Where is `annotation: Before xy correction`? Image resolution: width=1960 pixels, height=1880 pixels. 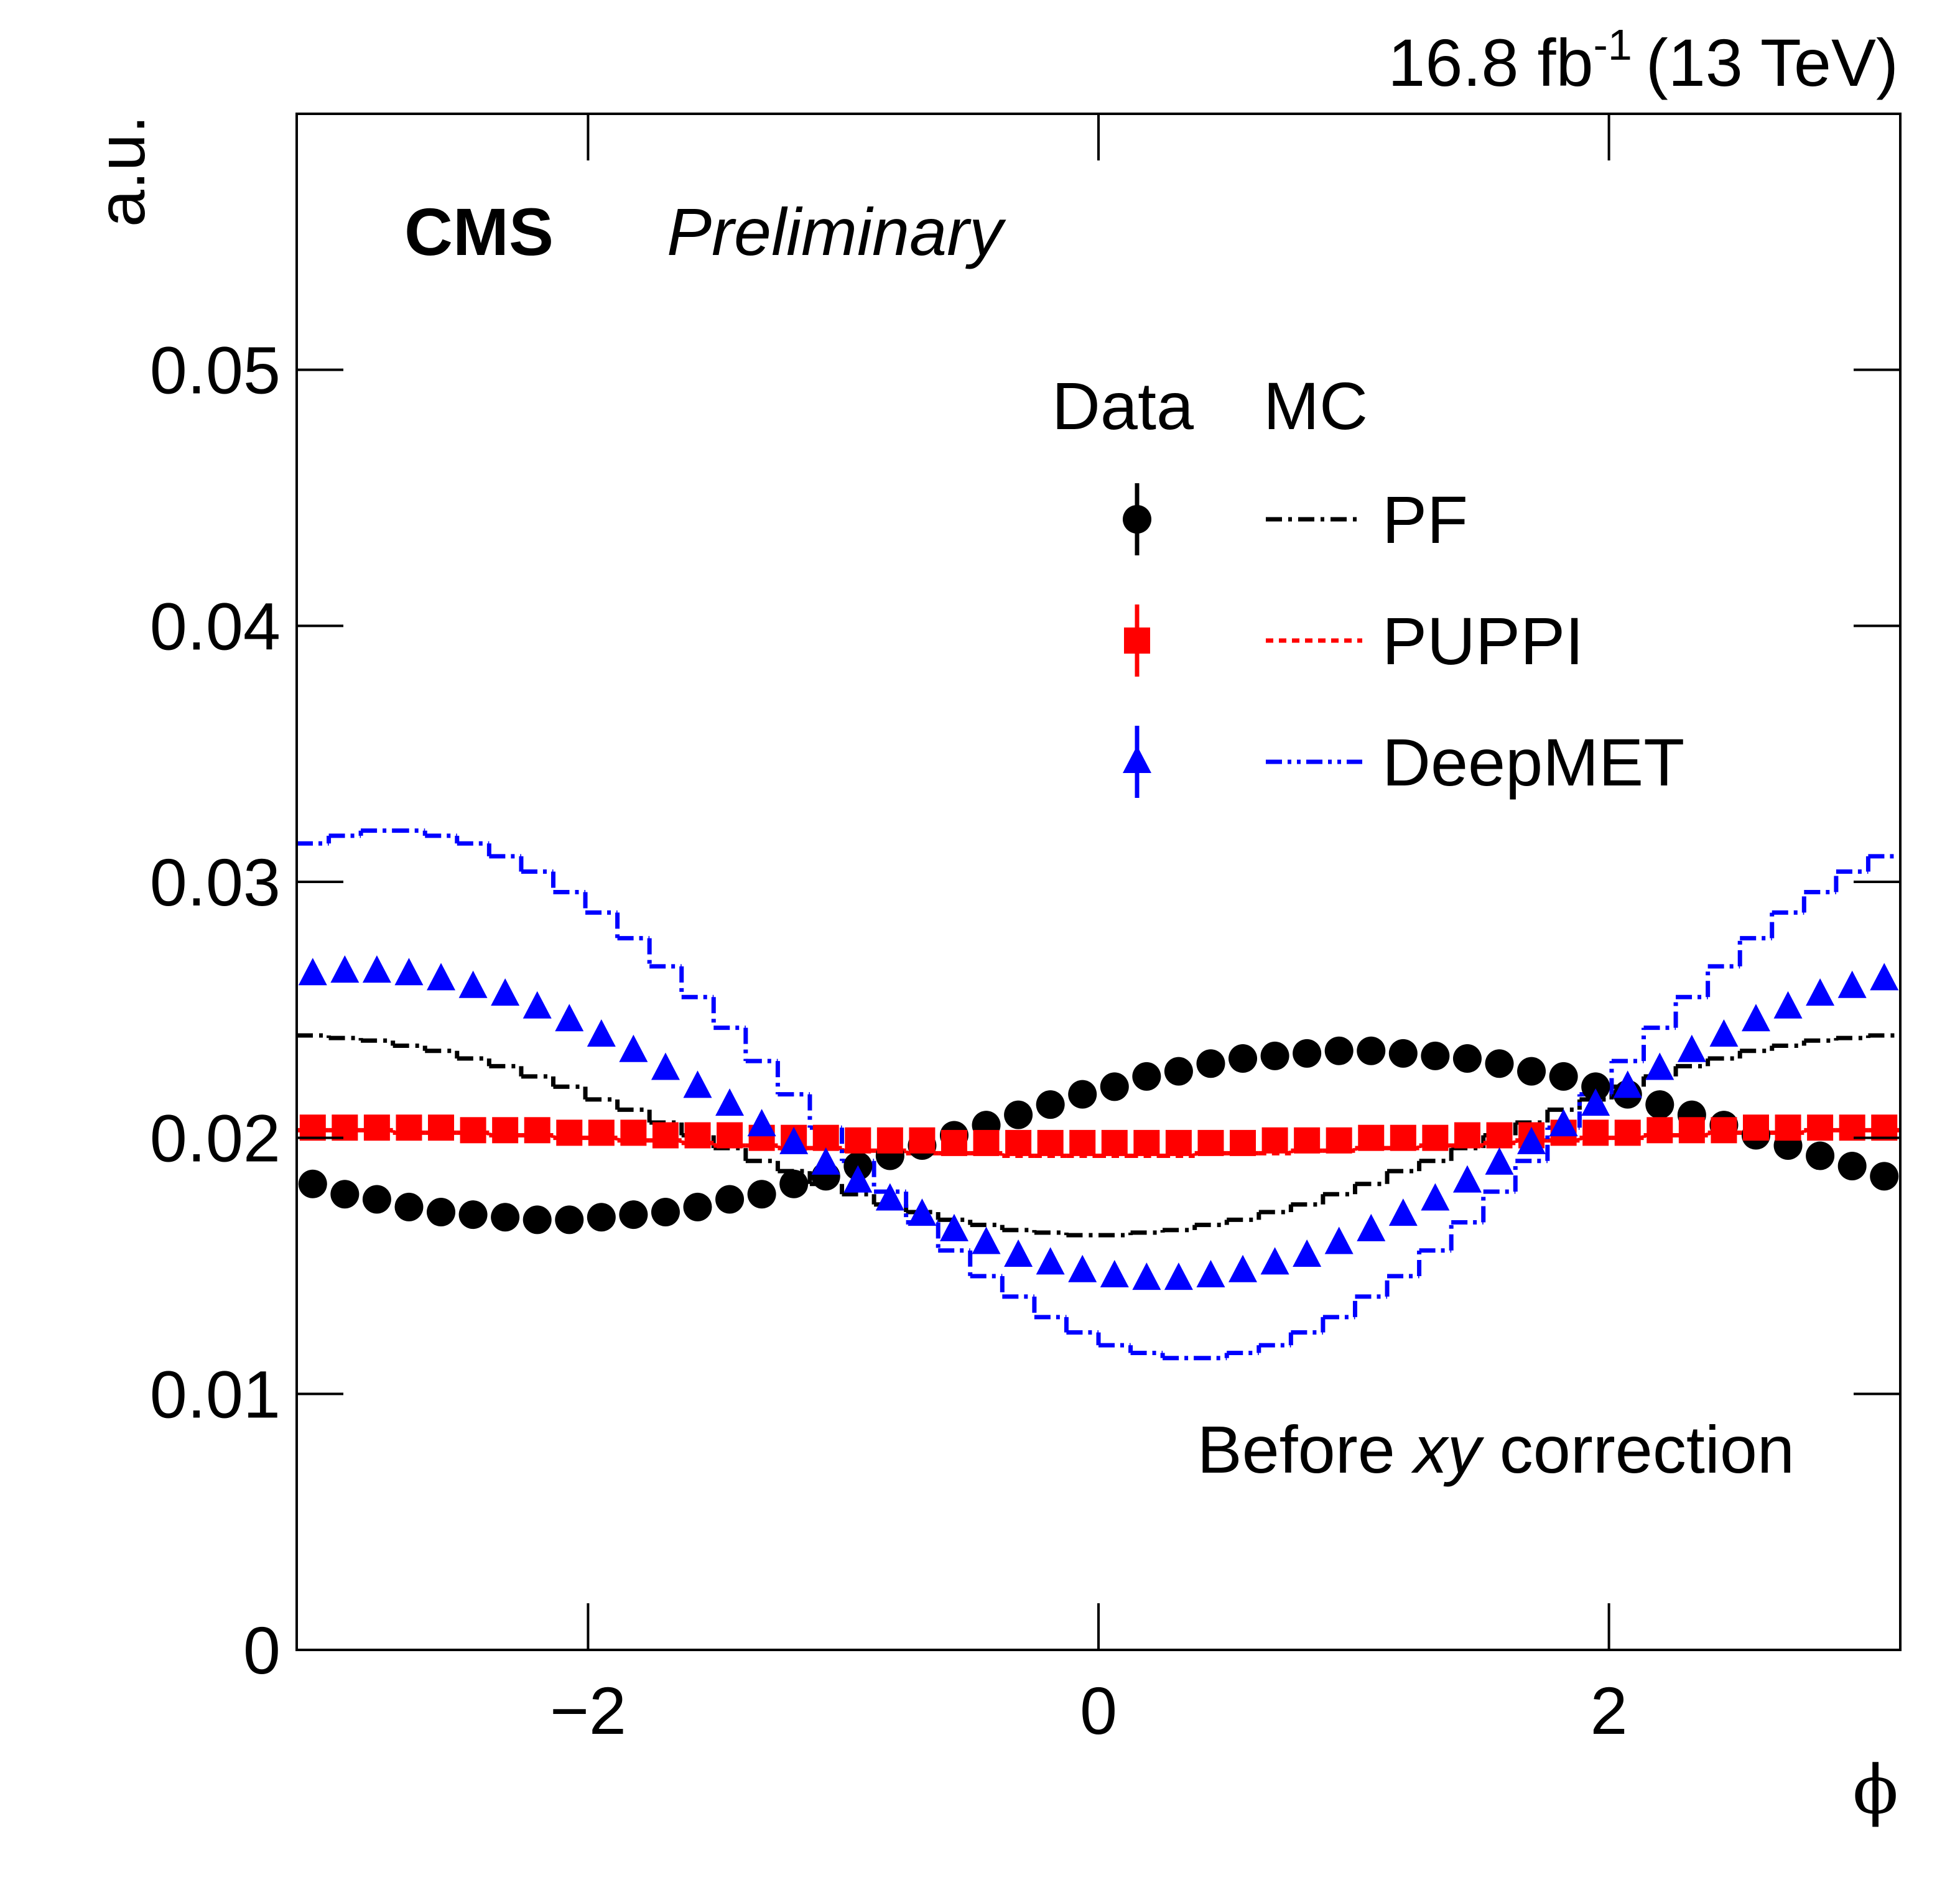
annotation: Before xy correction is located at coordinates (1496, 1450).